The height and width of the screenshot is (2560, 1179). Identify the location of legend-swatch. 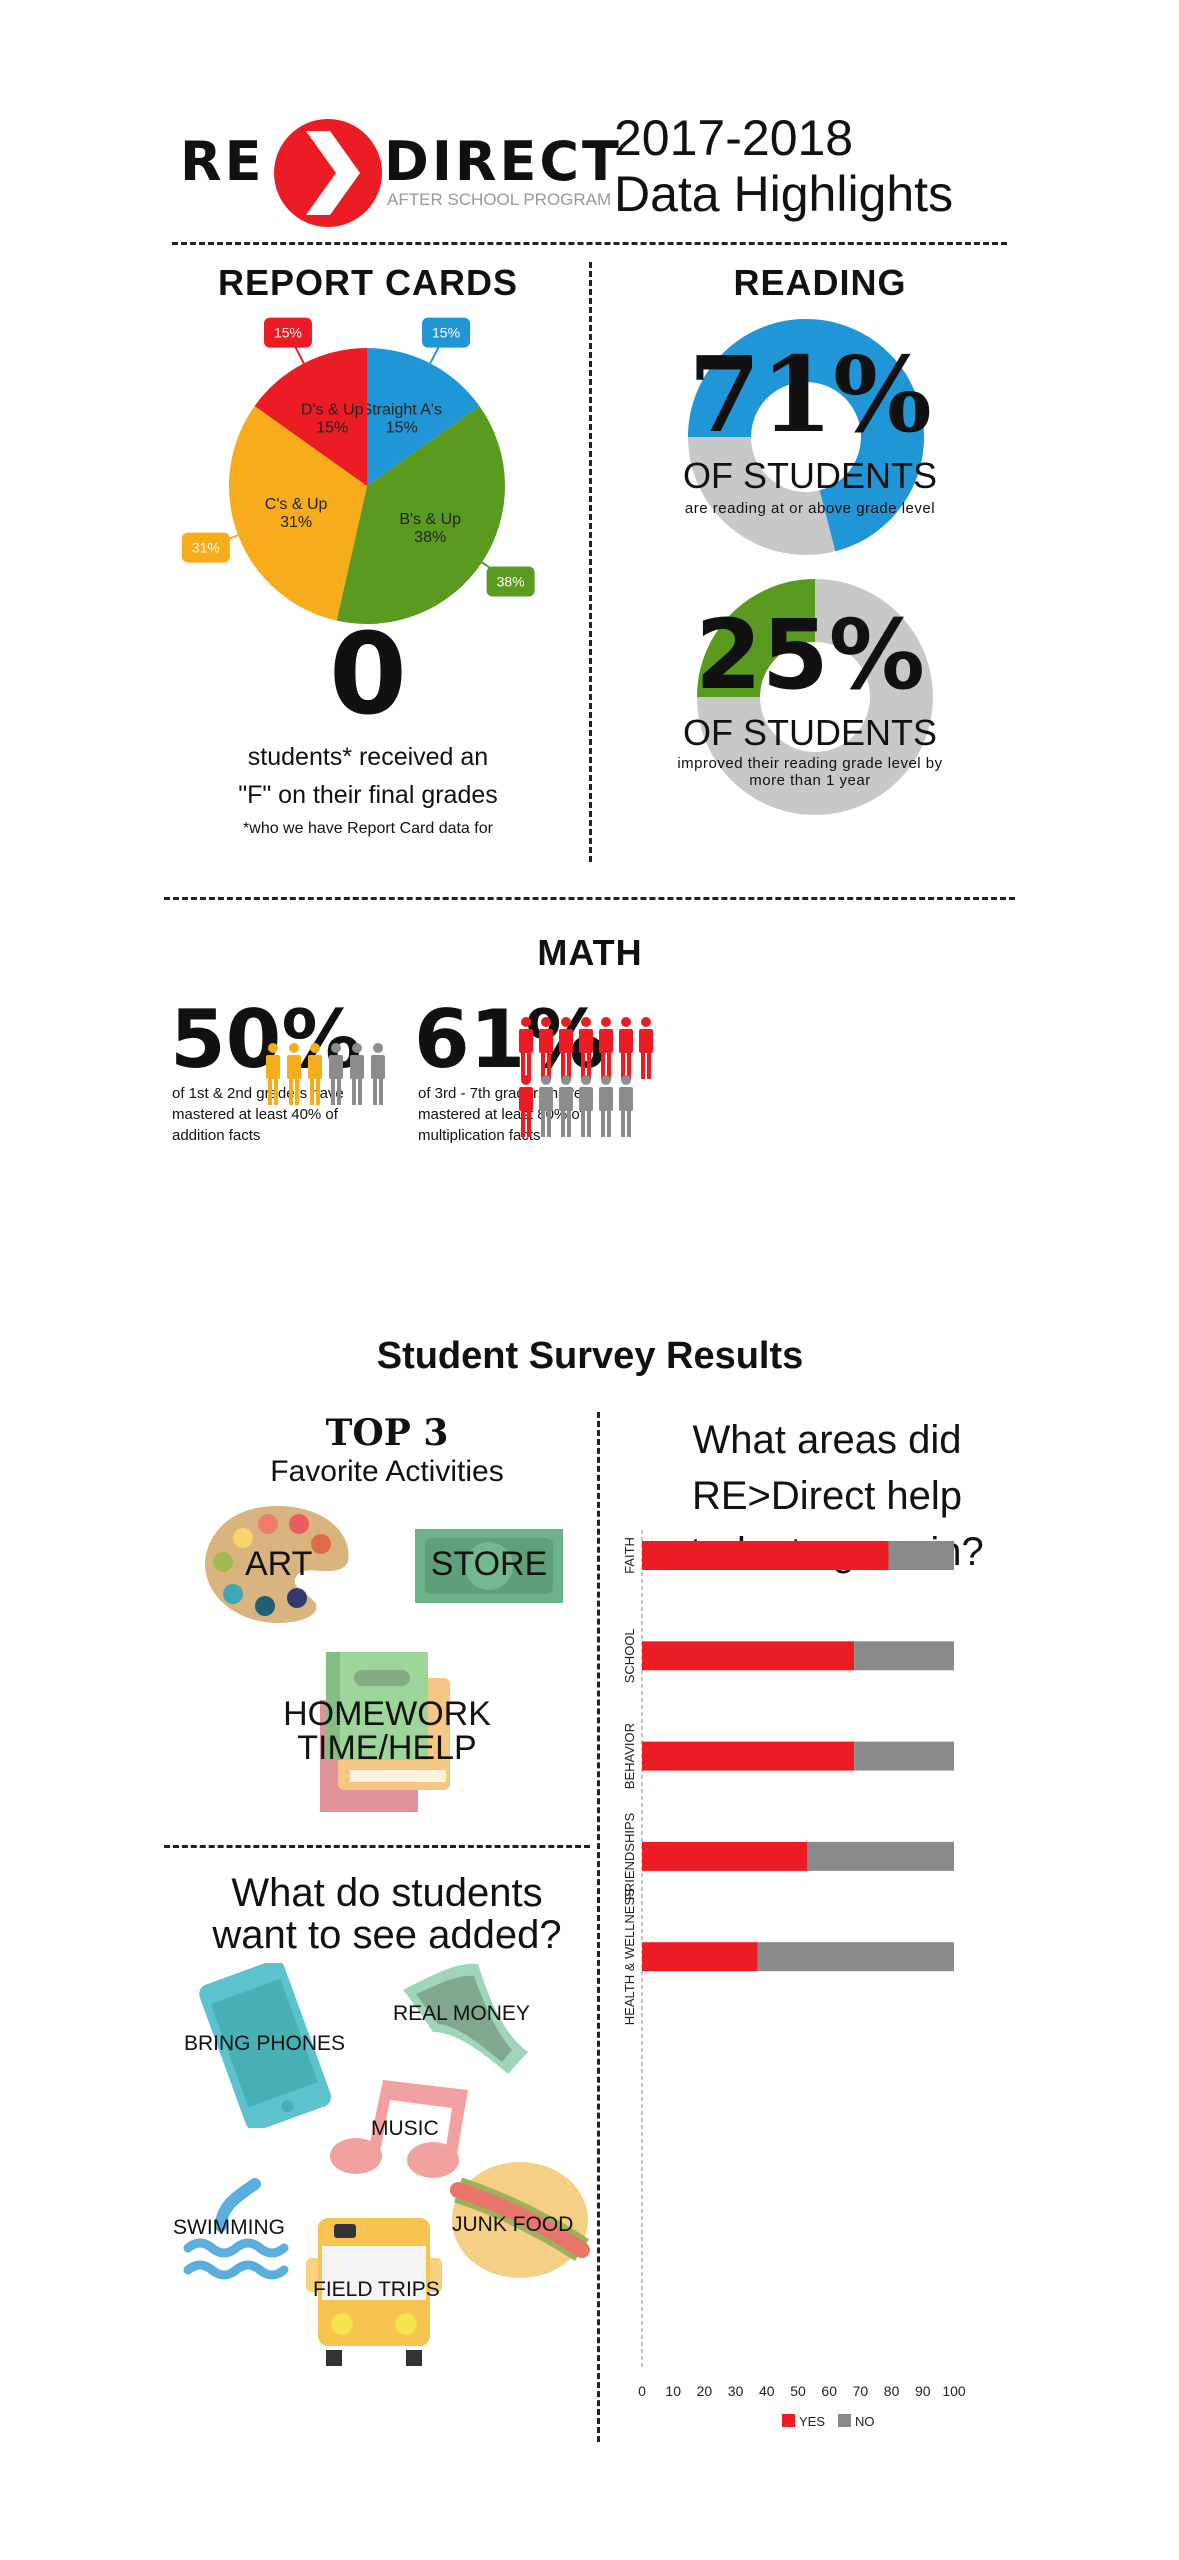
(844, 2420).